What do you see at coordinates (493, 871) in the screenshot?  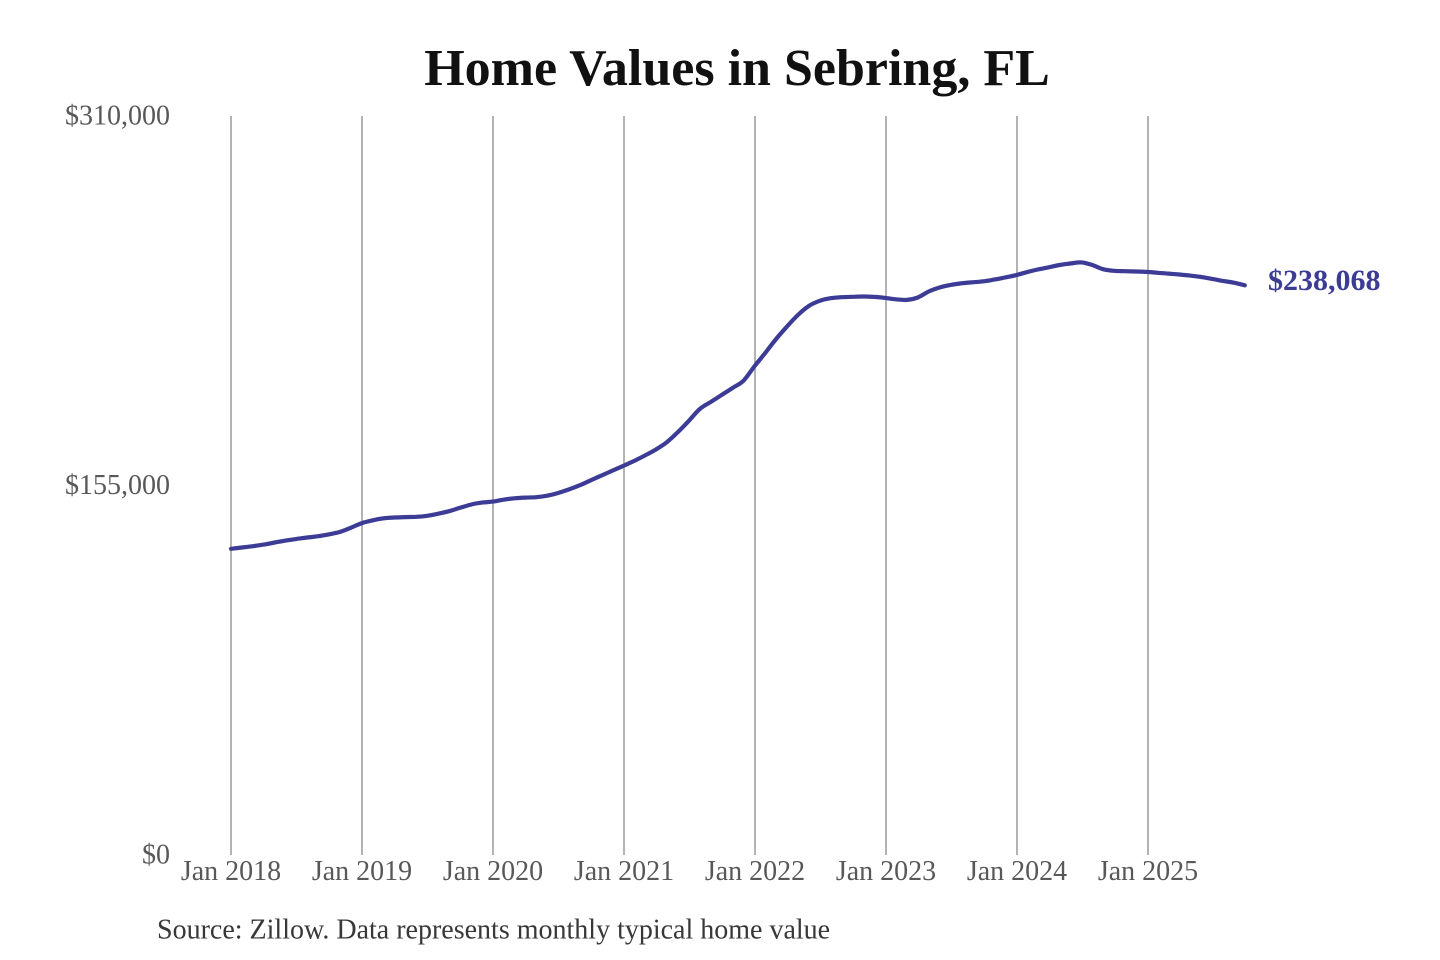 I see `svg-text: Jan 2020` at bounding box center [493, 871].